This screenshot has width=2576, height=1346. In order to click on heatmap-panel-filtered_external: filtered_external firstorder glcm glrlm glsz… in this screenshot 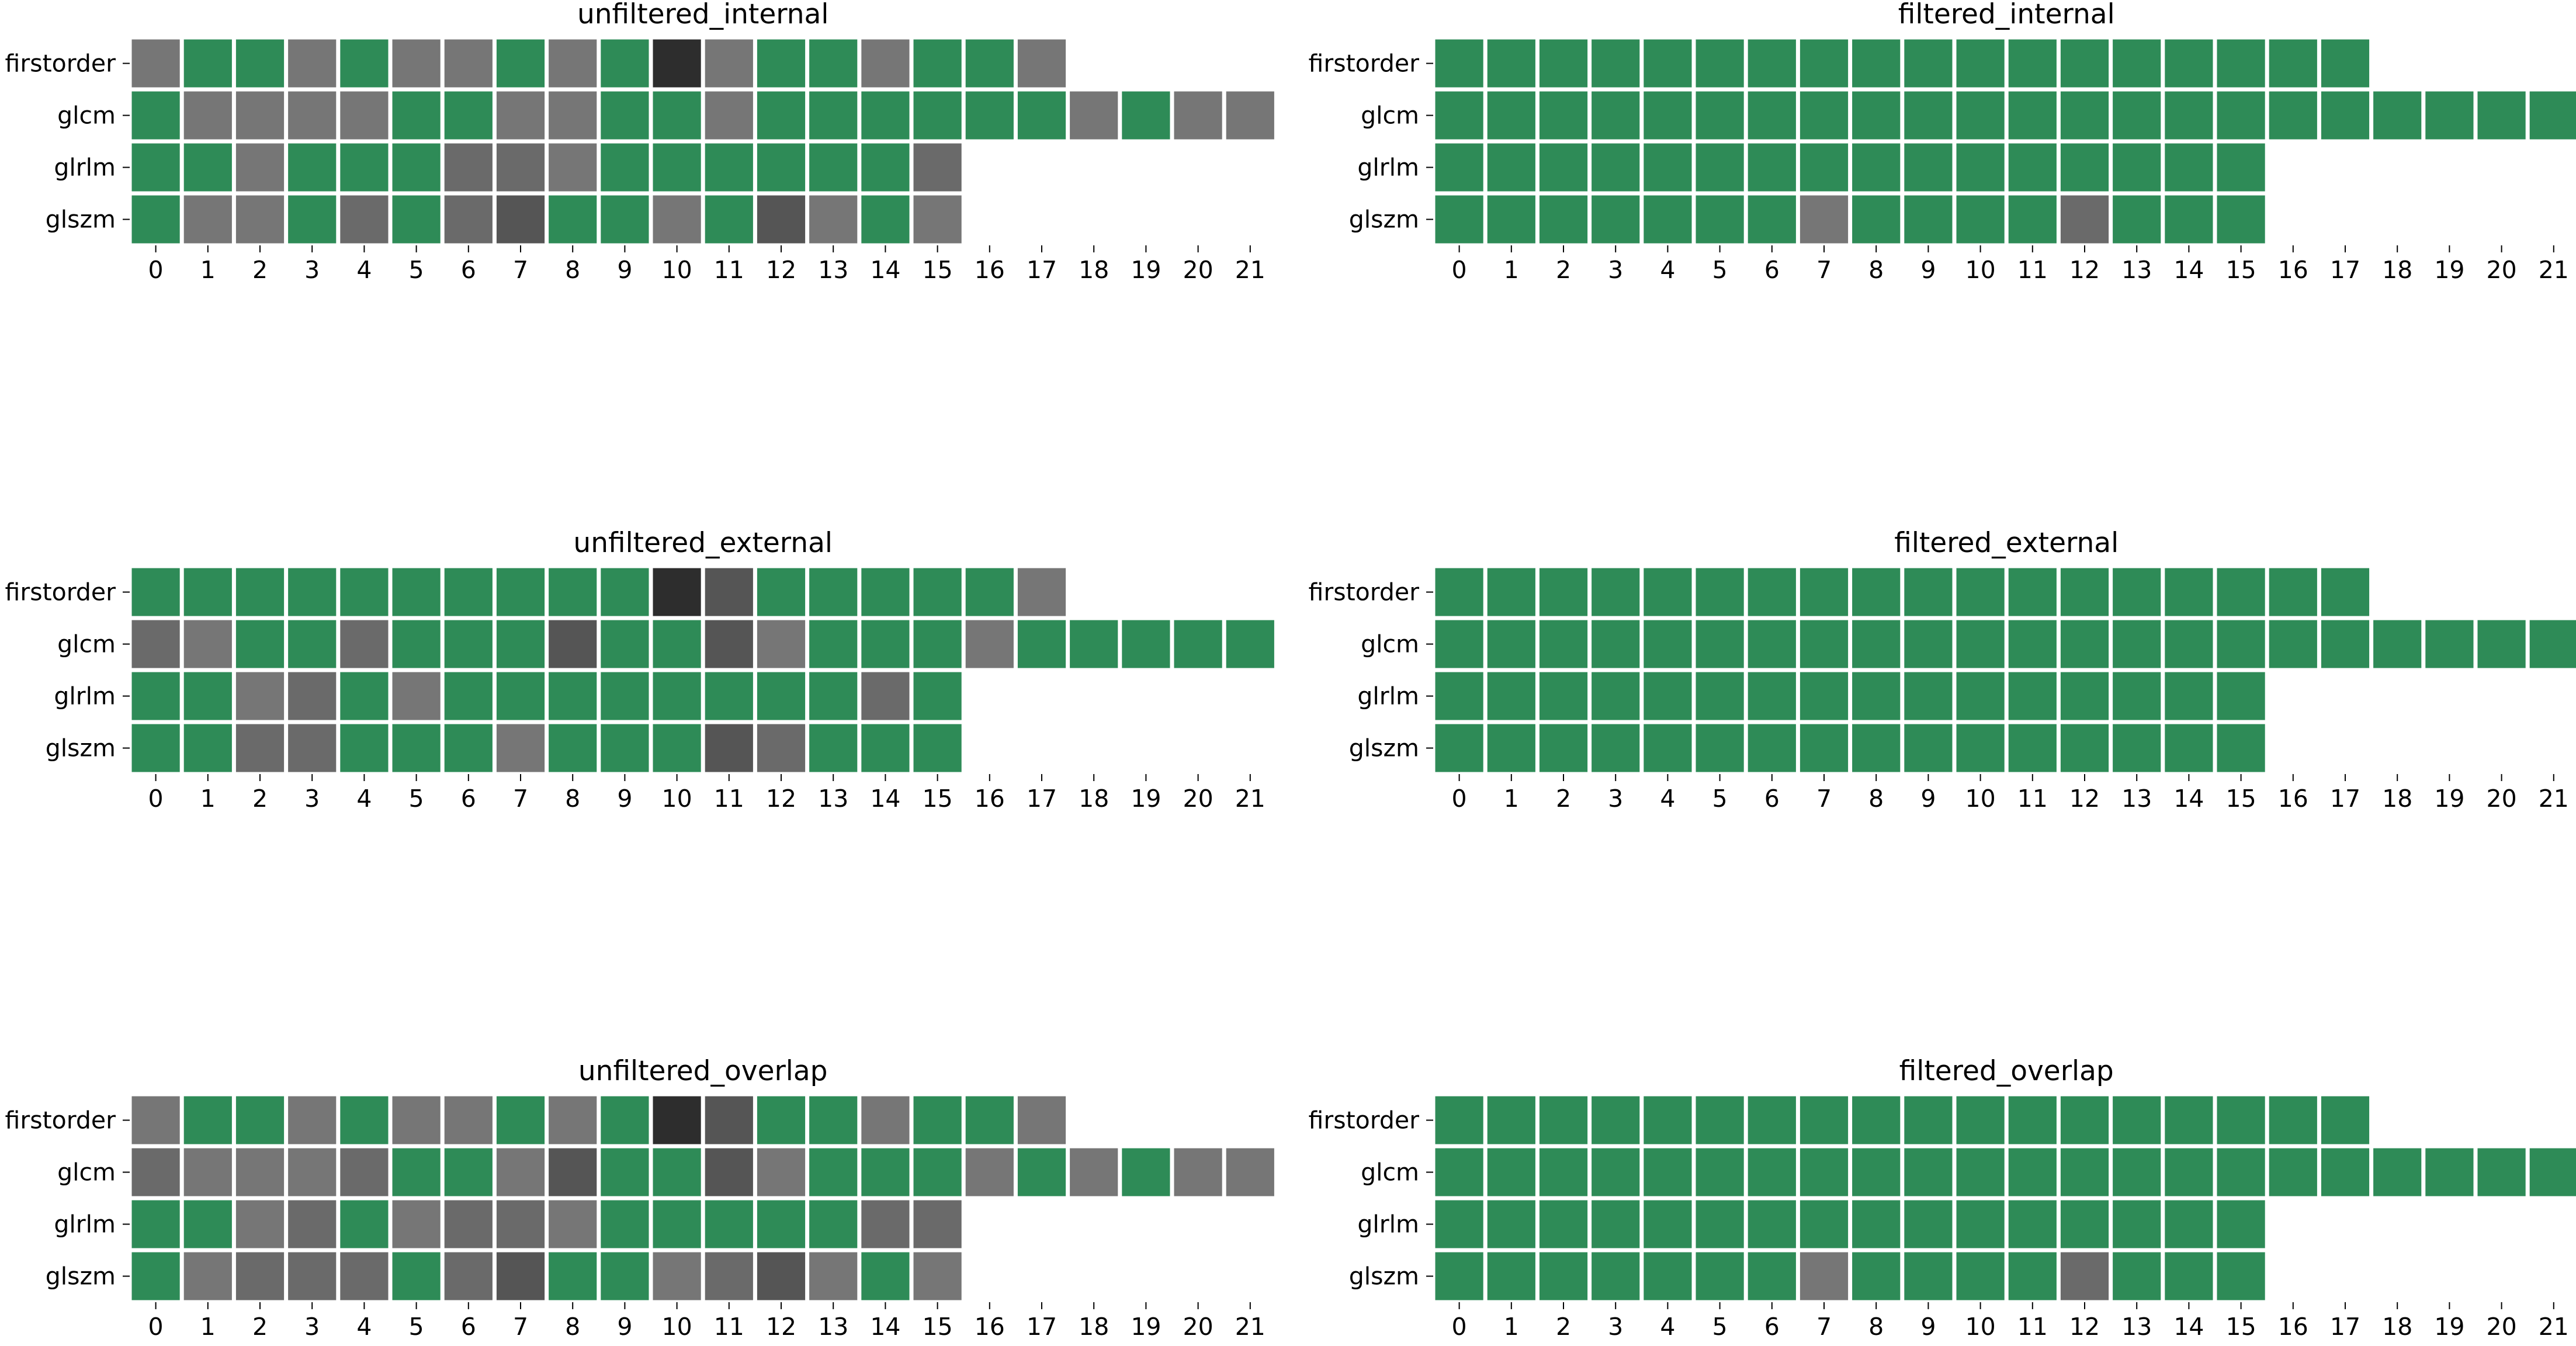, I will do `click(1942, 670)`.